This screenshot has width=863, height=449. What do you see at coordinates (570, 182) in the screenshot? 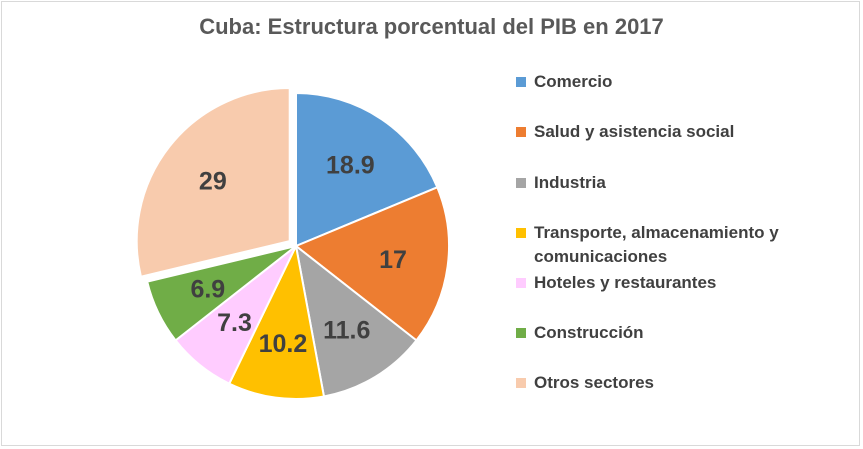
I see `legend-label: Industria` at bounding box center [570, 182].